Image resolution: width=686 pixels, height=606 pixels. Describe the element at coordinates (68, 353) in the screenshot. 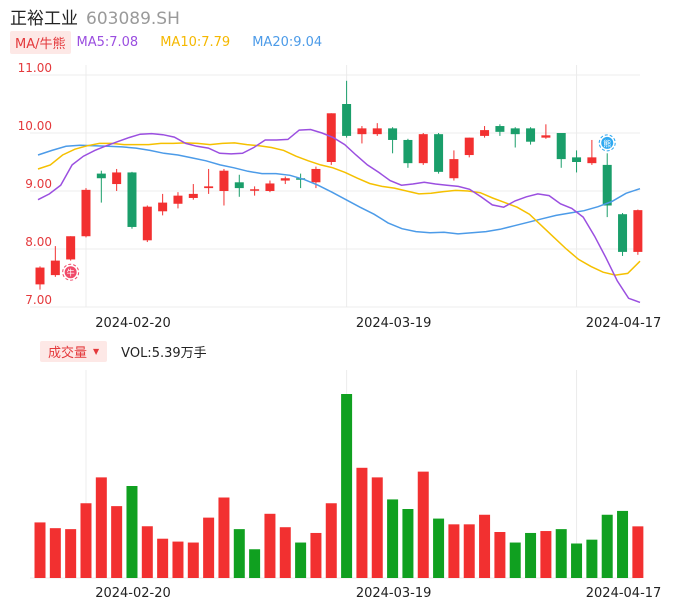

I see `volume-tag-label: 成交量` at that location.